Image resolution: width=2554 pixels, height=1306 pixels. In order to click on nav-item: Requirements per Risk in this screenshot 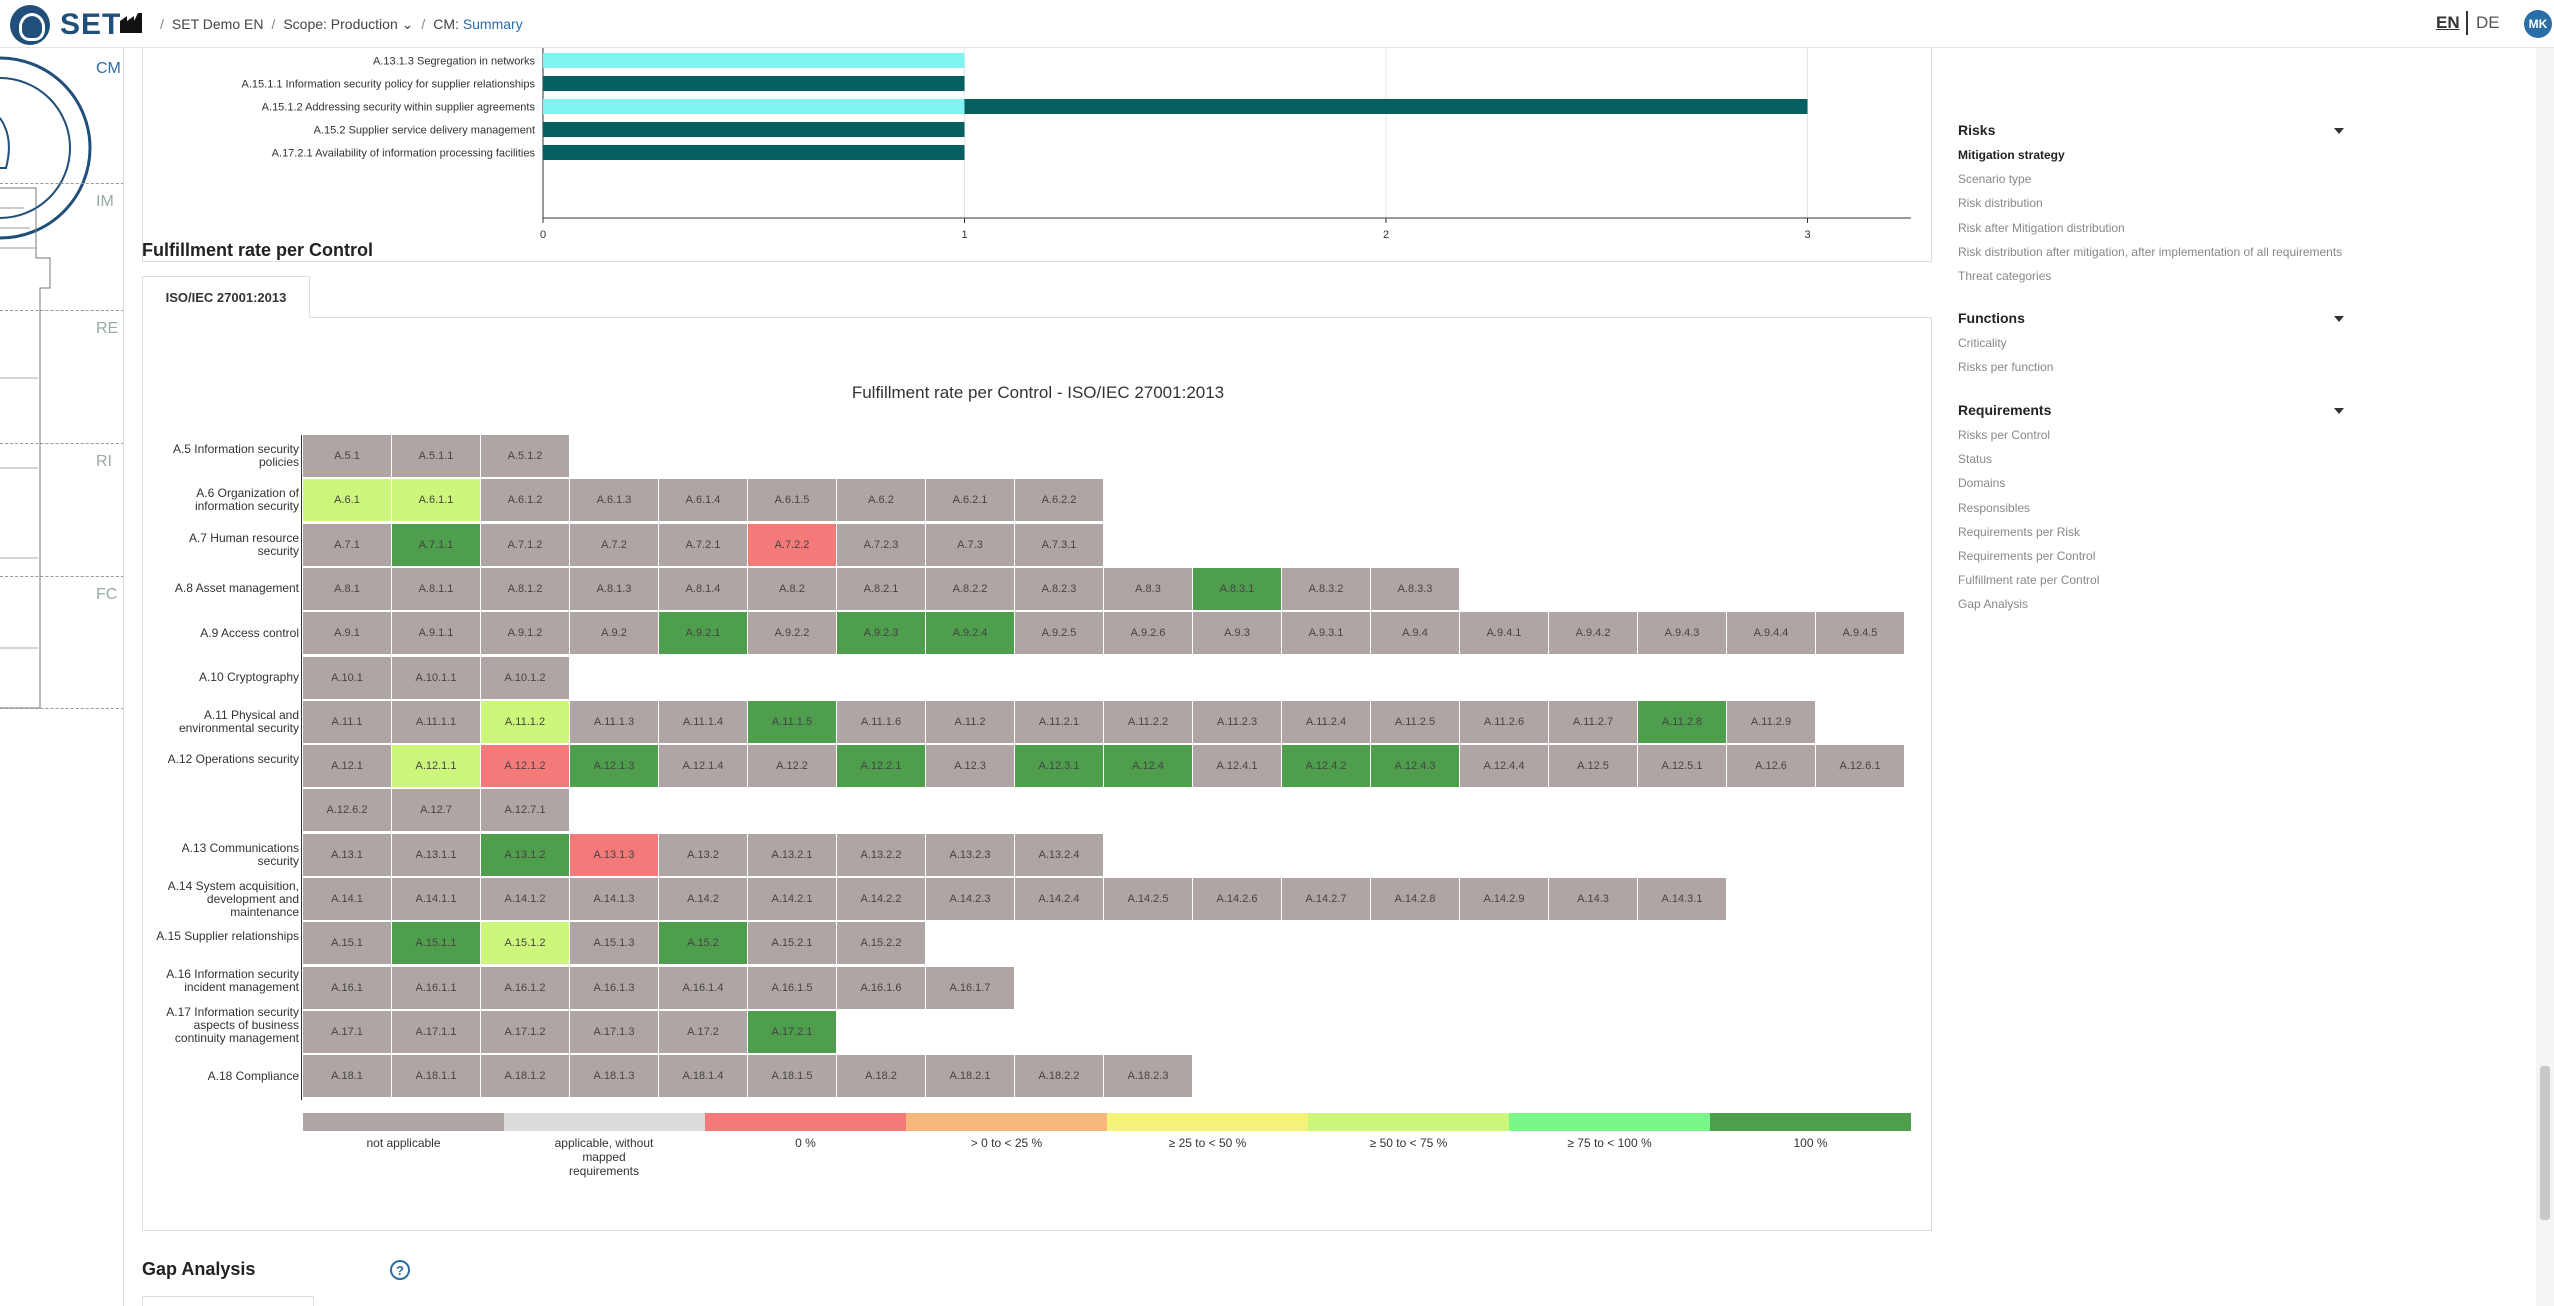, I will do `click(2019, 531)`.